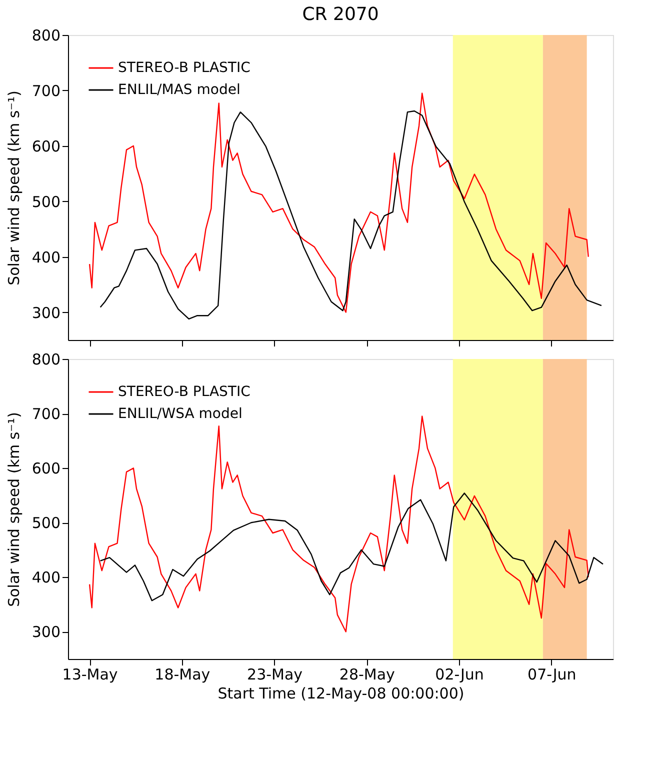 The width and height of the screenshot is (667, 769). Describe the element at coordinates (182, 675) in the screenshot. I see `x-tick-label: 18-May` at that location.